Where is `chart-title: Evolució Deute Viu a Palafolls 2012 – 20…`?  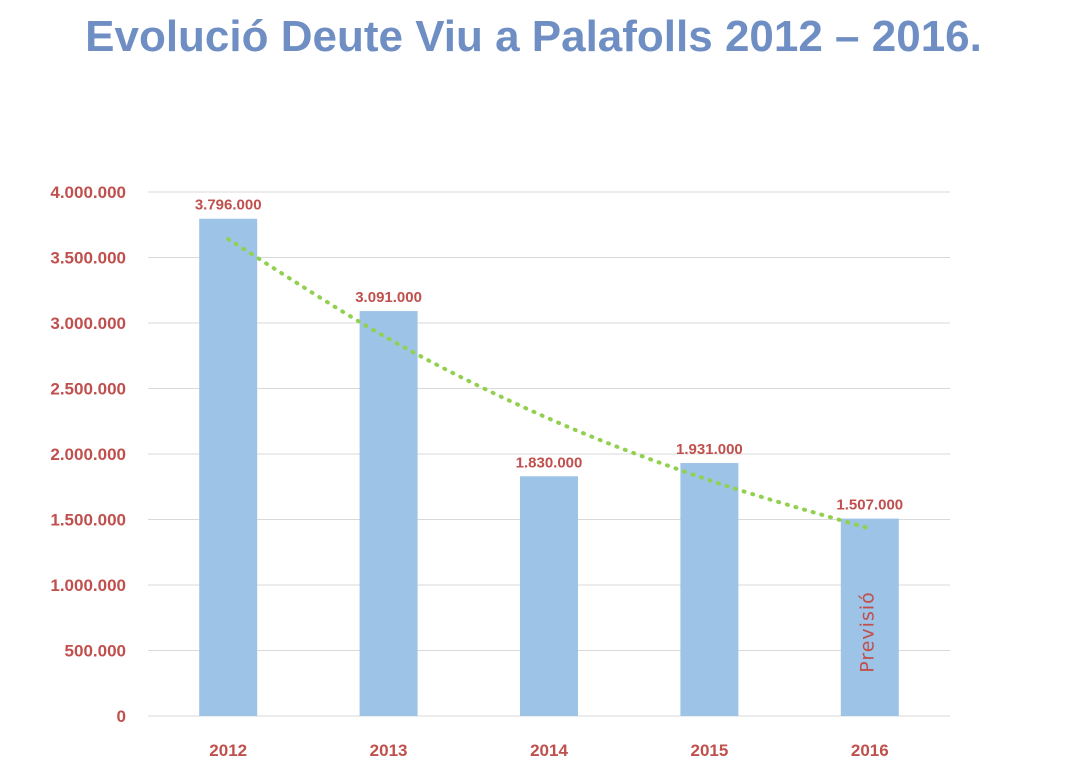
chart-title: Evolució Deute Viu a Palafolls 2012 – 20… is located at coordinates (533, 36).